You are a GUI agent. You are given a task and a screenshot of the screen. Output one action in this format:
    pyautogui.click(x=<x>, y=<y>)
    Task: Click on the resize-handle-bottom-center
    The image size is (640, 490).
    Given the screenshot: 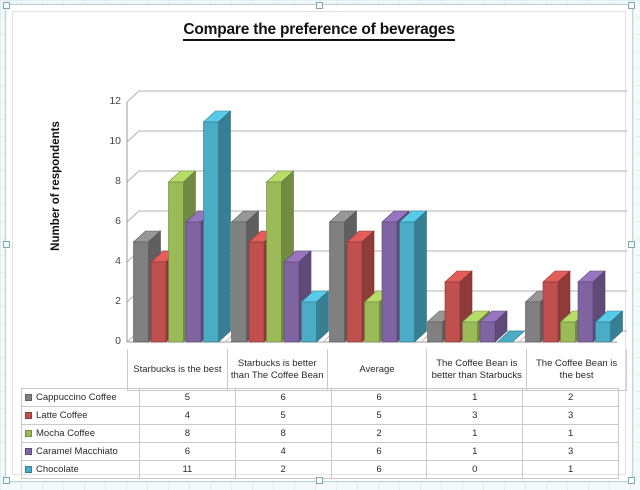 What is the action you would take?
    pyautogui.click(x=319, y=480)
    